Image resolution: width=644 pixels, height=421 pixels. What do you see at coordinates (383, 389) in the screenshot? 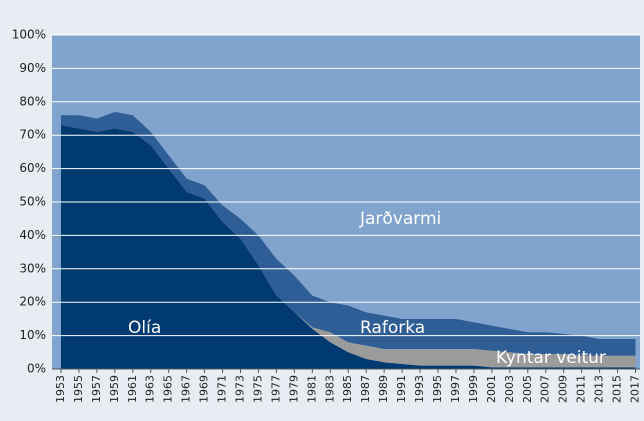
I see `x-tick-label: 1989` at bounding box center [383, 389].